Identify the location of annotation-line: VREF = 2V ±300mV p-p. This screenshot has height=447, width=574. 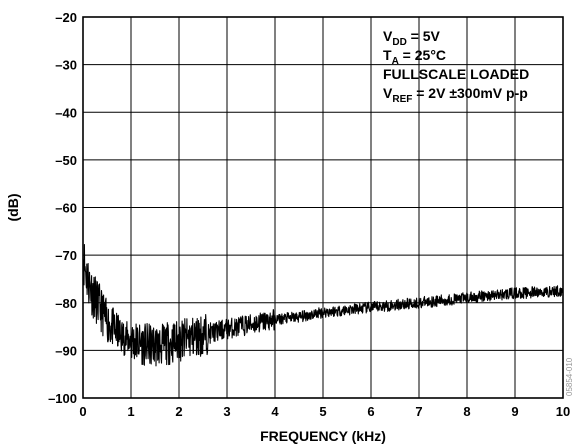
(455, 95).